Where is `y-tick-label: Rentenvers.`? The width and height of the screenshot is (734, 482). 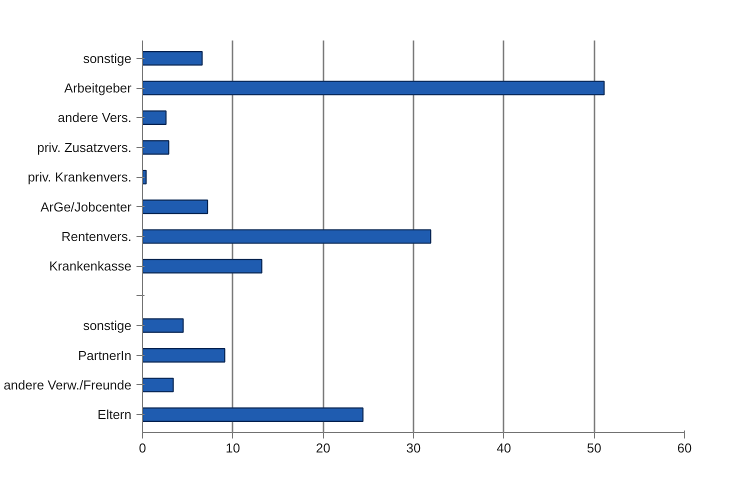 y-tick-label: Rentenvers. is located at coordinates (96, 236).